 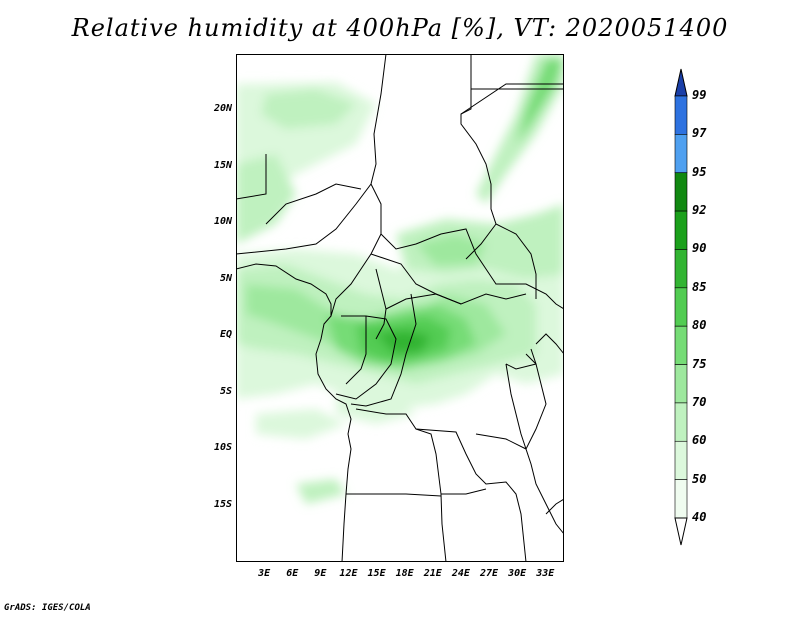 I want to click on lon-tick-label: 27E, so click(x=489, y=573).